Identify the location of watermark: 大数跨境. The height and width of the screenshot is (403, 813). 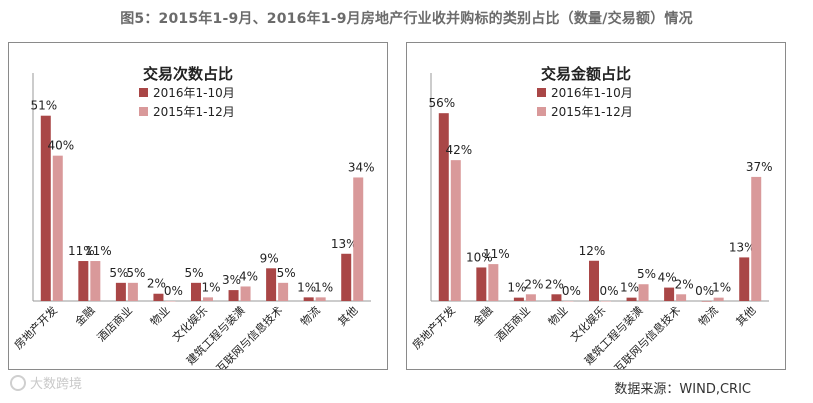
(46, 382).